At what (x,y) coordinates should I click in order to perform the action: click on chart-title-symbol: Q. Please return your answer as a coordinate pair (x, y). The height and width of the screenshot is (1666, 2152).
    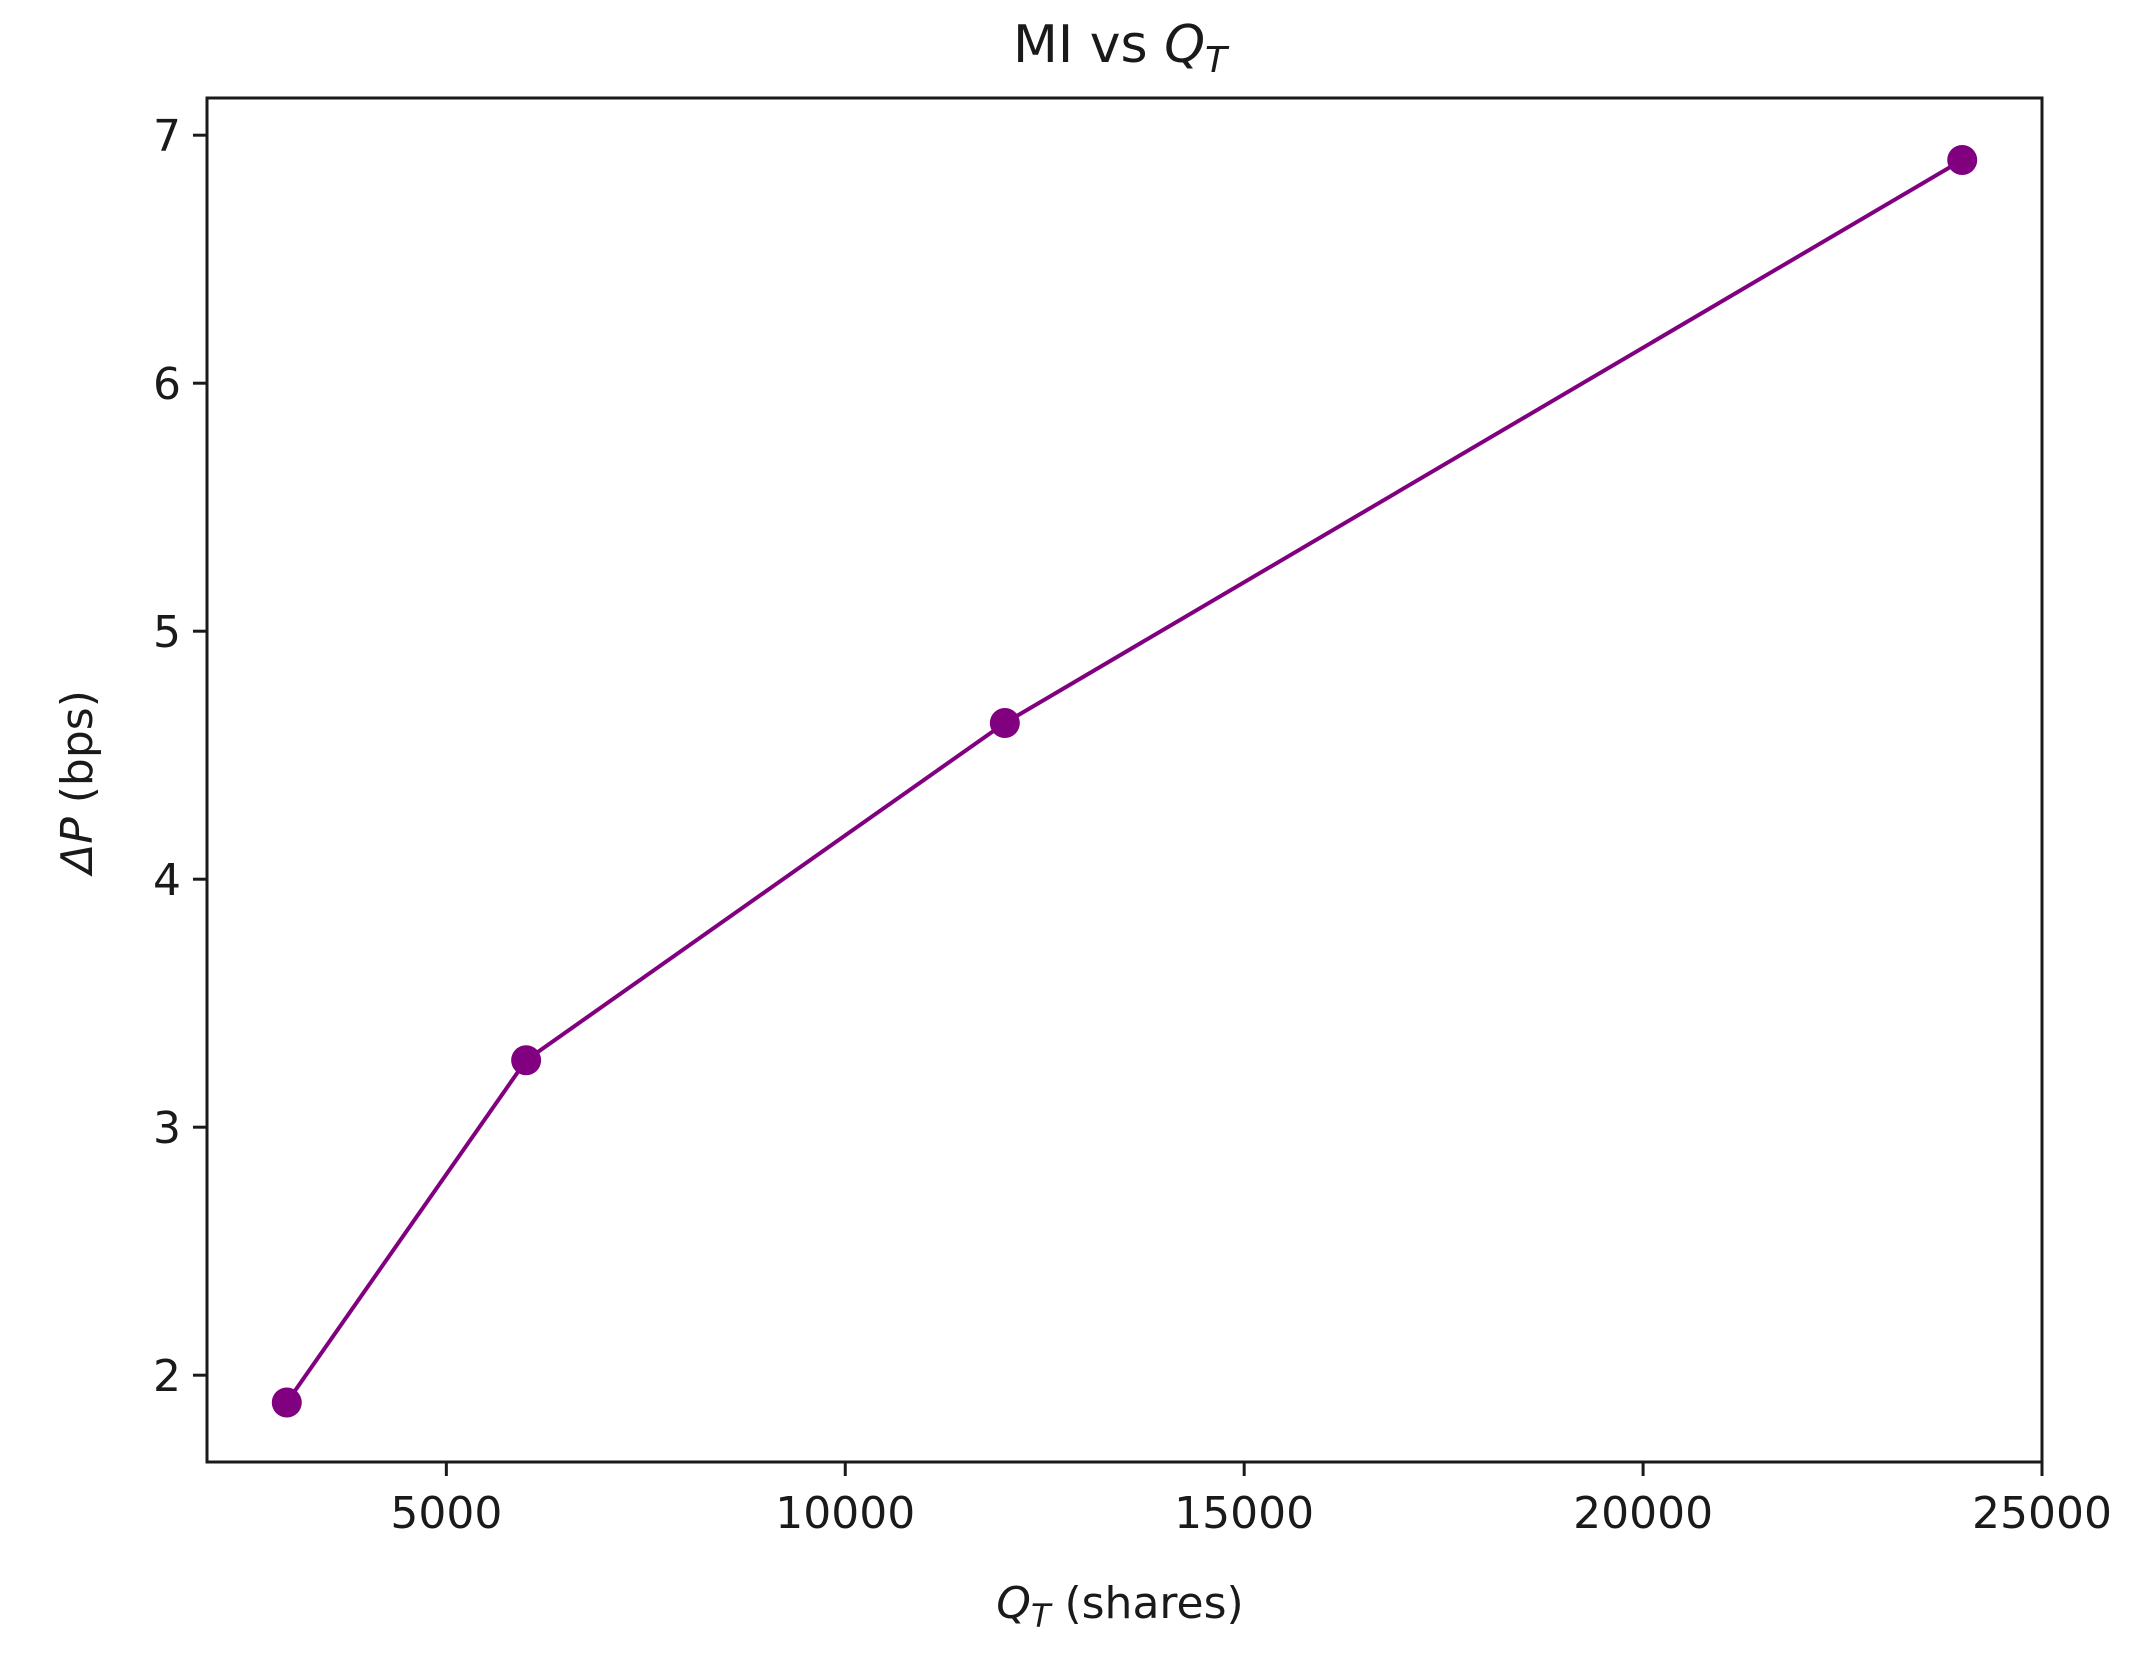
    Looking at the image, I should click on (1184, 45).